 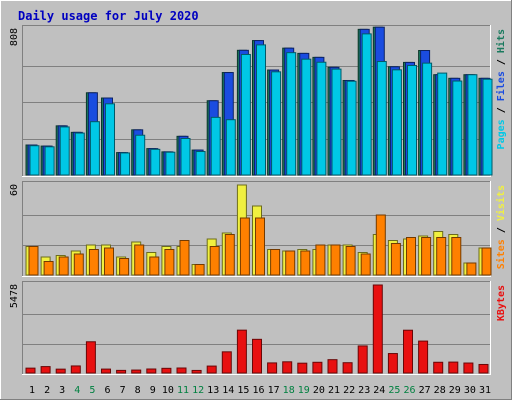 What do you see at coordinates (485, 390) in the screenshot?
I see `x-tick-day-31: 31` at bounding box center [485, 390].